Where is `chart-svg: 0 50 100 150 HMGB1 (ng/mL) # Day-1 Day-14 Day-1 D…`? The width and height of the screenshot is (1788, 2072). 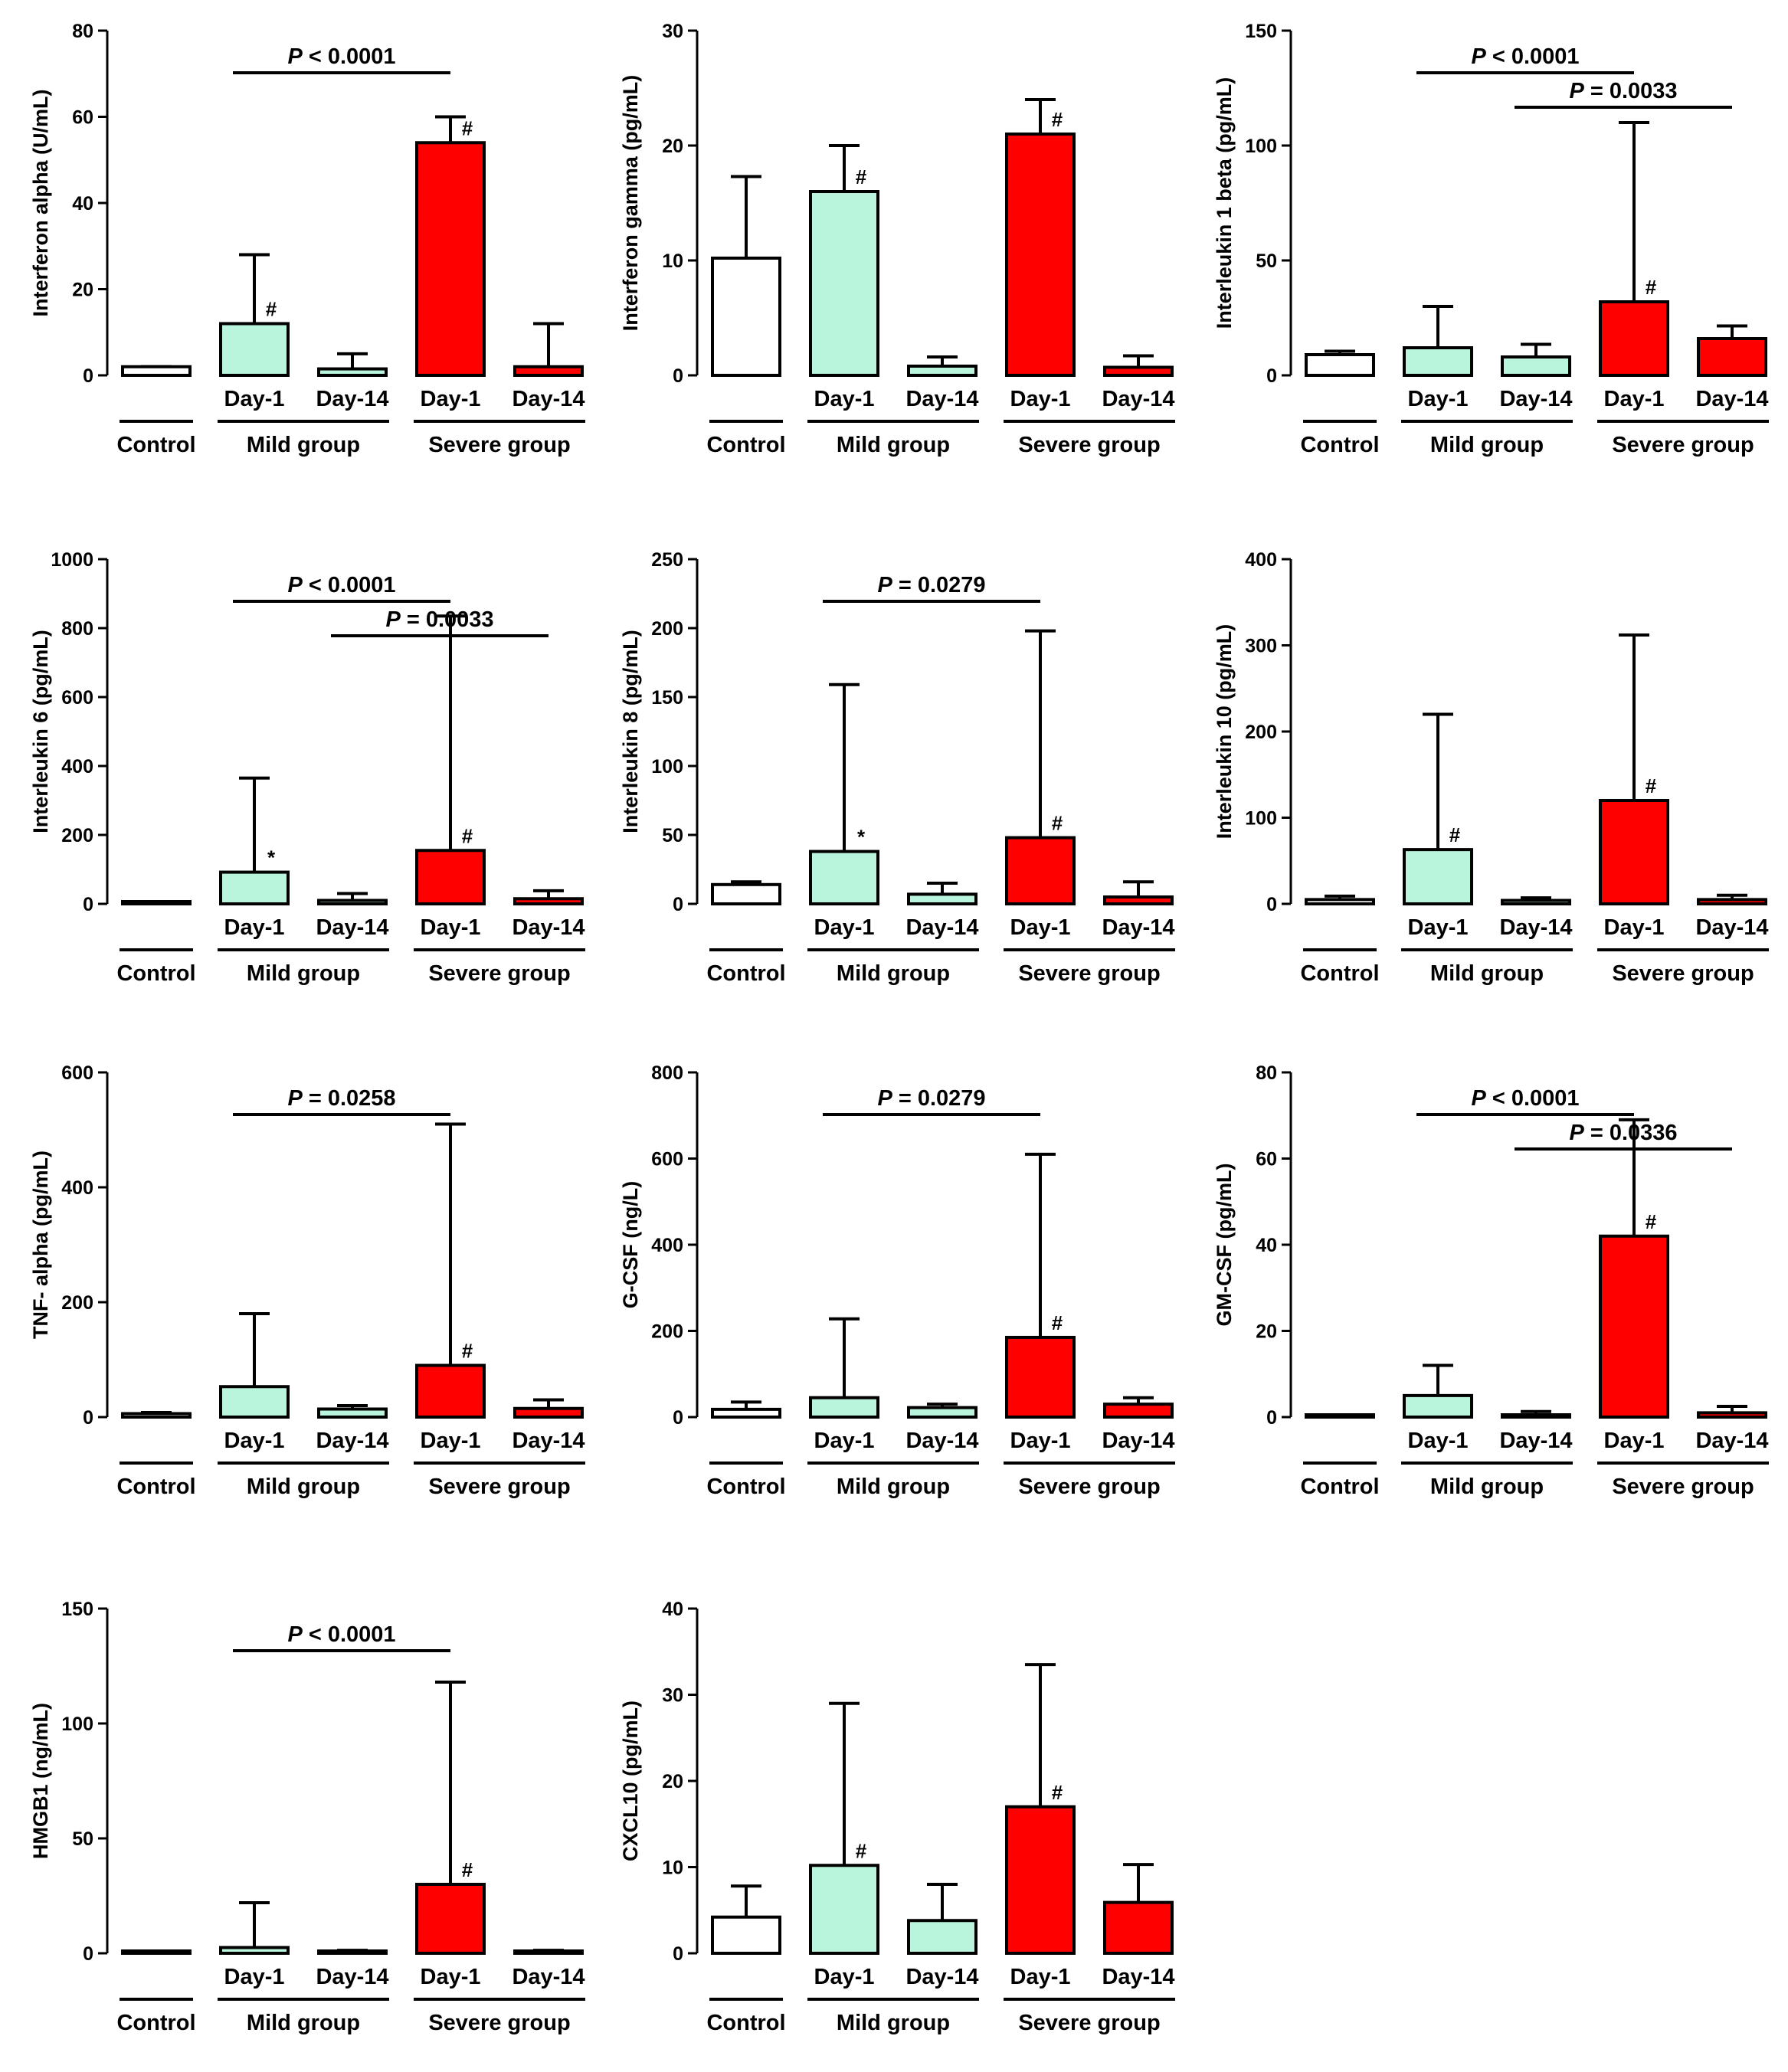
chart-svg: 0 50 100 150 HMGB1 (ng/mL) # Day-1 Day-14 Day-1 D… is located at coordinates (307, 1817).